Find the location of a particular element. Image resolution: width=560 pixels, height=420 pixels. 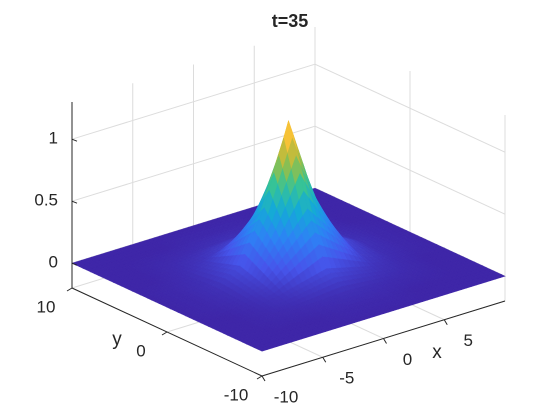

z-tick-label: 0 is located at coordinates (53, 262).